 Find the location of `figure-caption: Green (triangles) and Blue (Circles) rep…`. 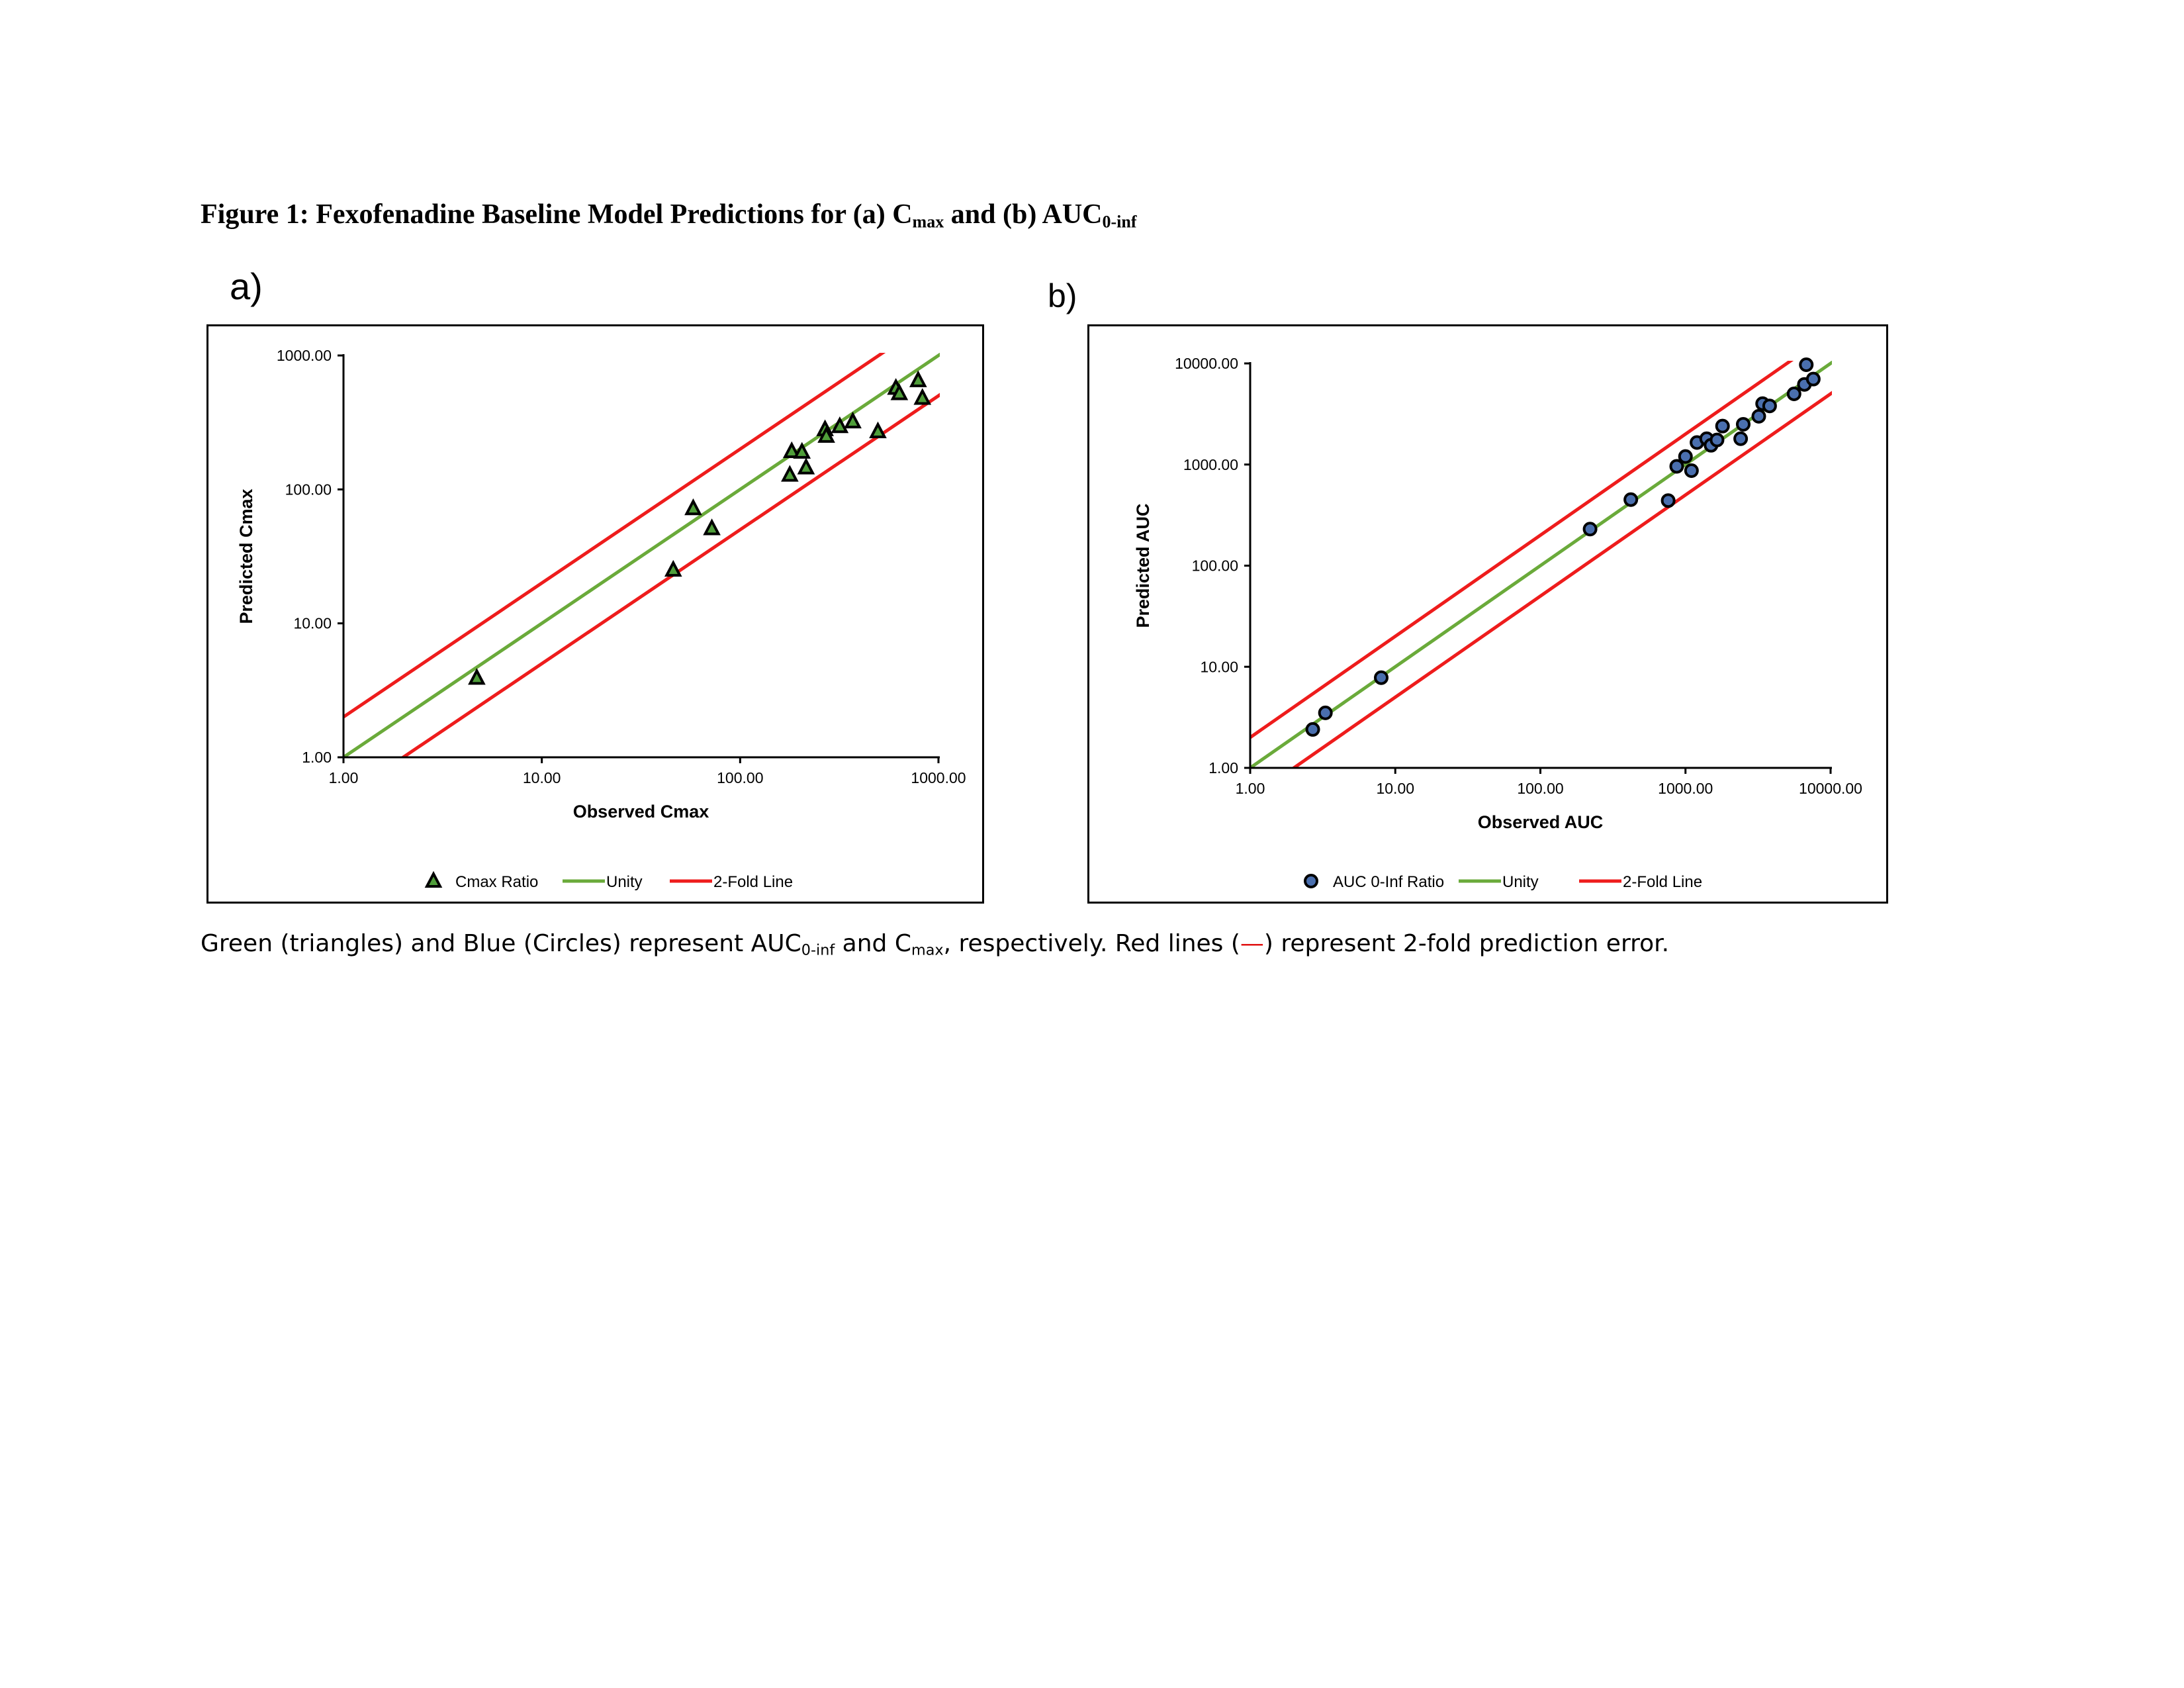

figure-caption: Green (triangles) and Blue (Circles) rep… is located at coordinates (935, 944).